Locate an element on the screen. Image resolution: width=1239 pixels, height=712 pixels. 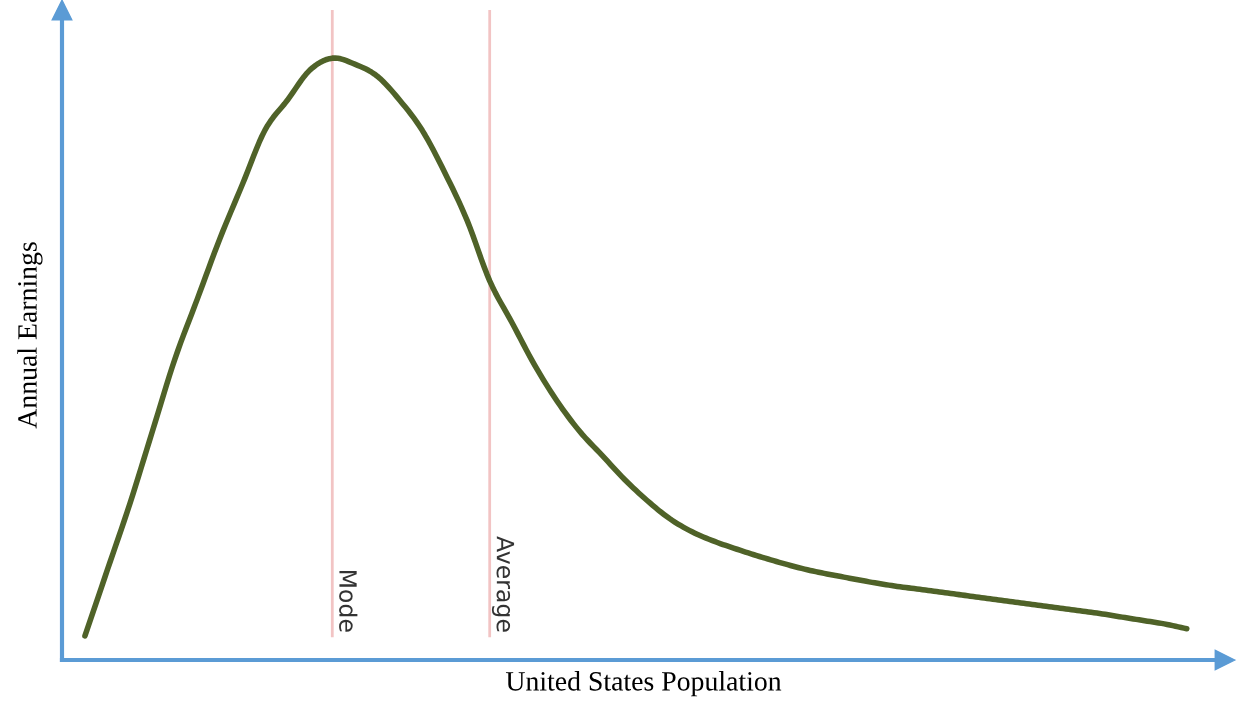
y-axis-title: Annual Earnings is located at coordinates (30, 335).